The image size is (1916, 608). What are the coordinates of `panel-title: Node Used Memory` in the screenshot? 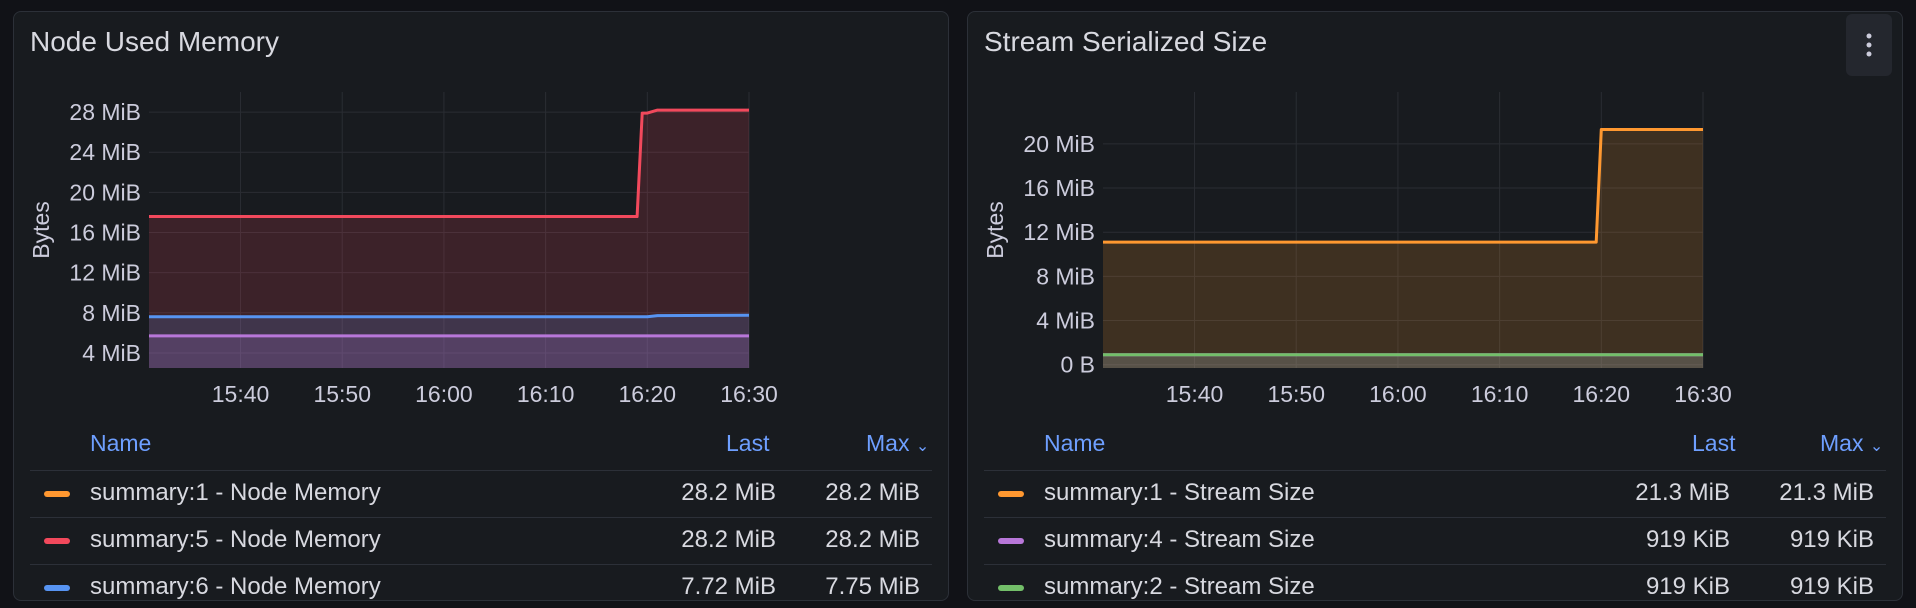 It's located at (154, 41).